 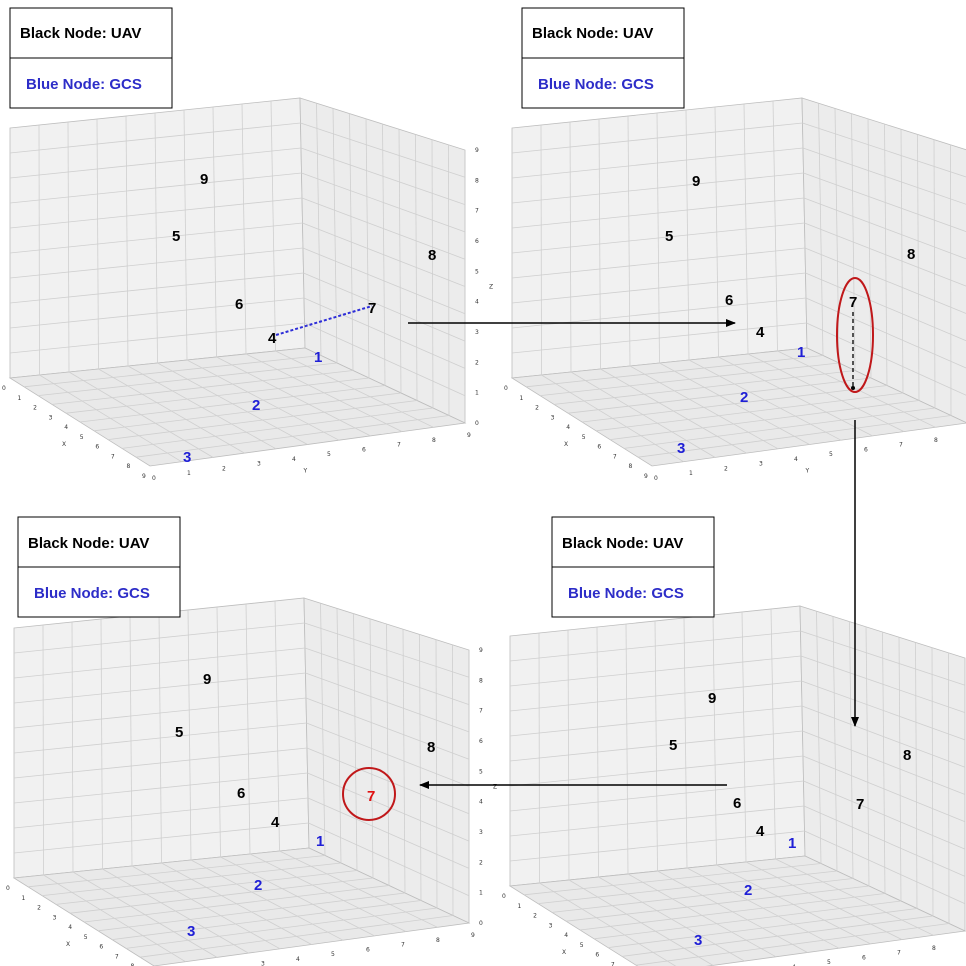 I want to click on nodes-bottom-right: 9 5 6 8 7 4 1 2 3, so click(x=790, y=819).